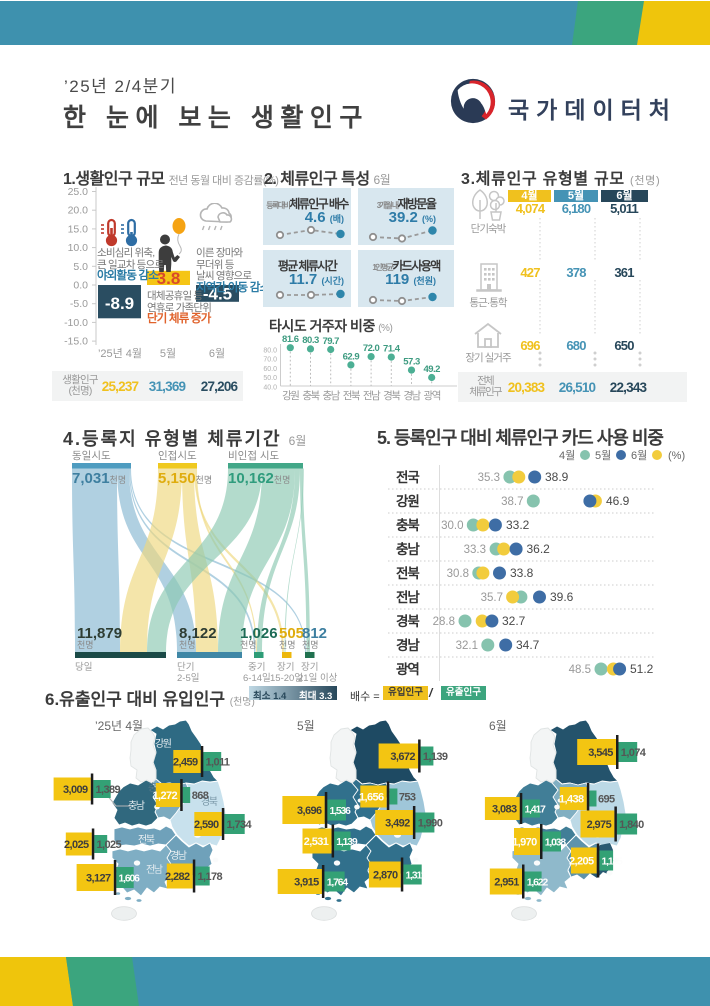  What do you see at coordinates (177, 456) in the screenshot?
I see `svg-text: 인접시도` at bounding box center [177, 456].